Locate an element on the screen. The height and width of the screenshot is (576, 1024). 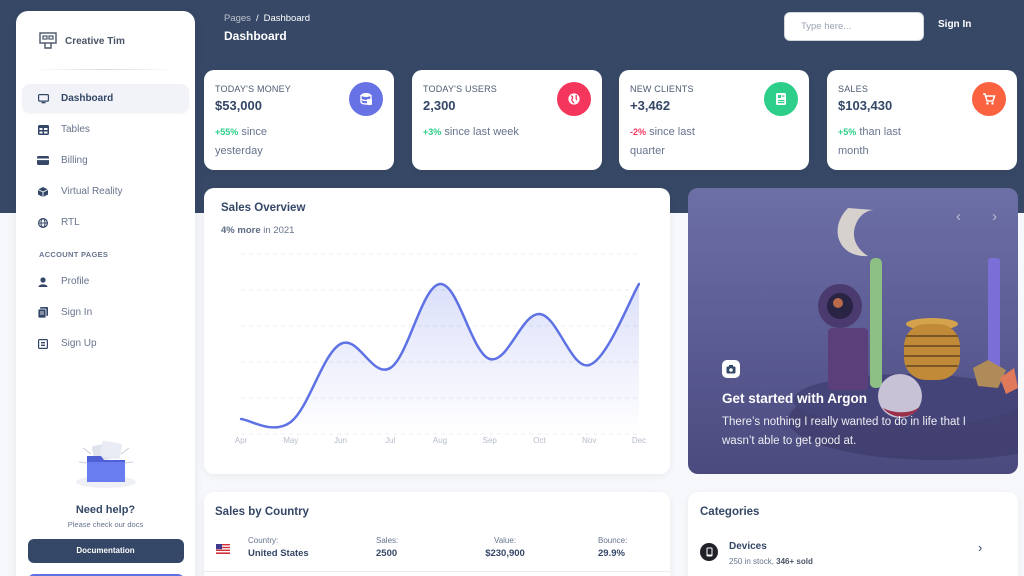
stat-label: TODAY'S USERS is located at coordinates (460, 89).